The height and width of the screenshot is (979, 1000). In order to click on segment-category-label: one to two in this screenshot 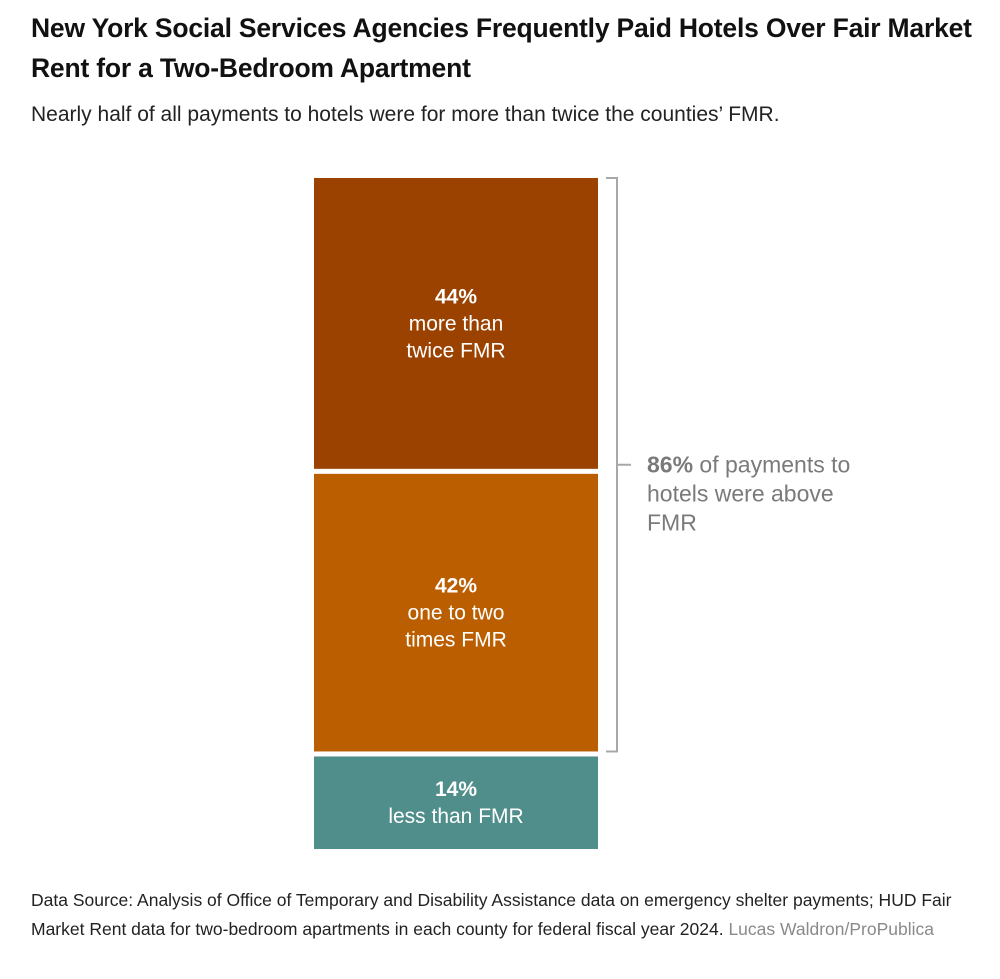, I will do `click(456, 613)`.